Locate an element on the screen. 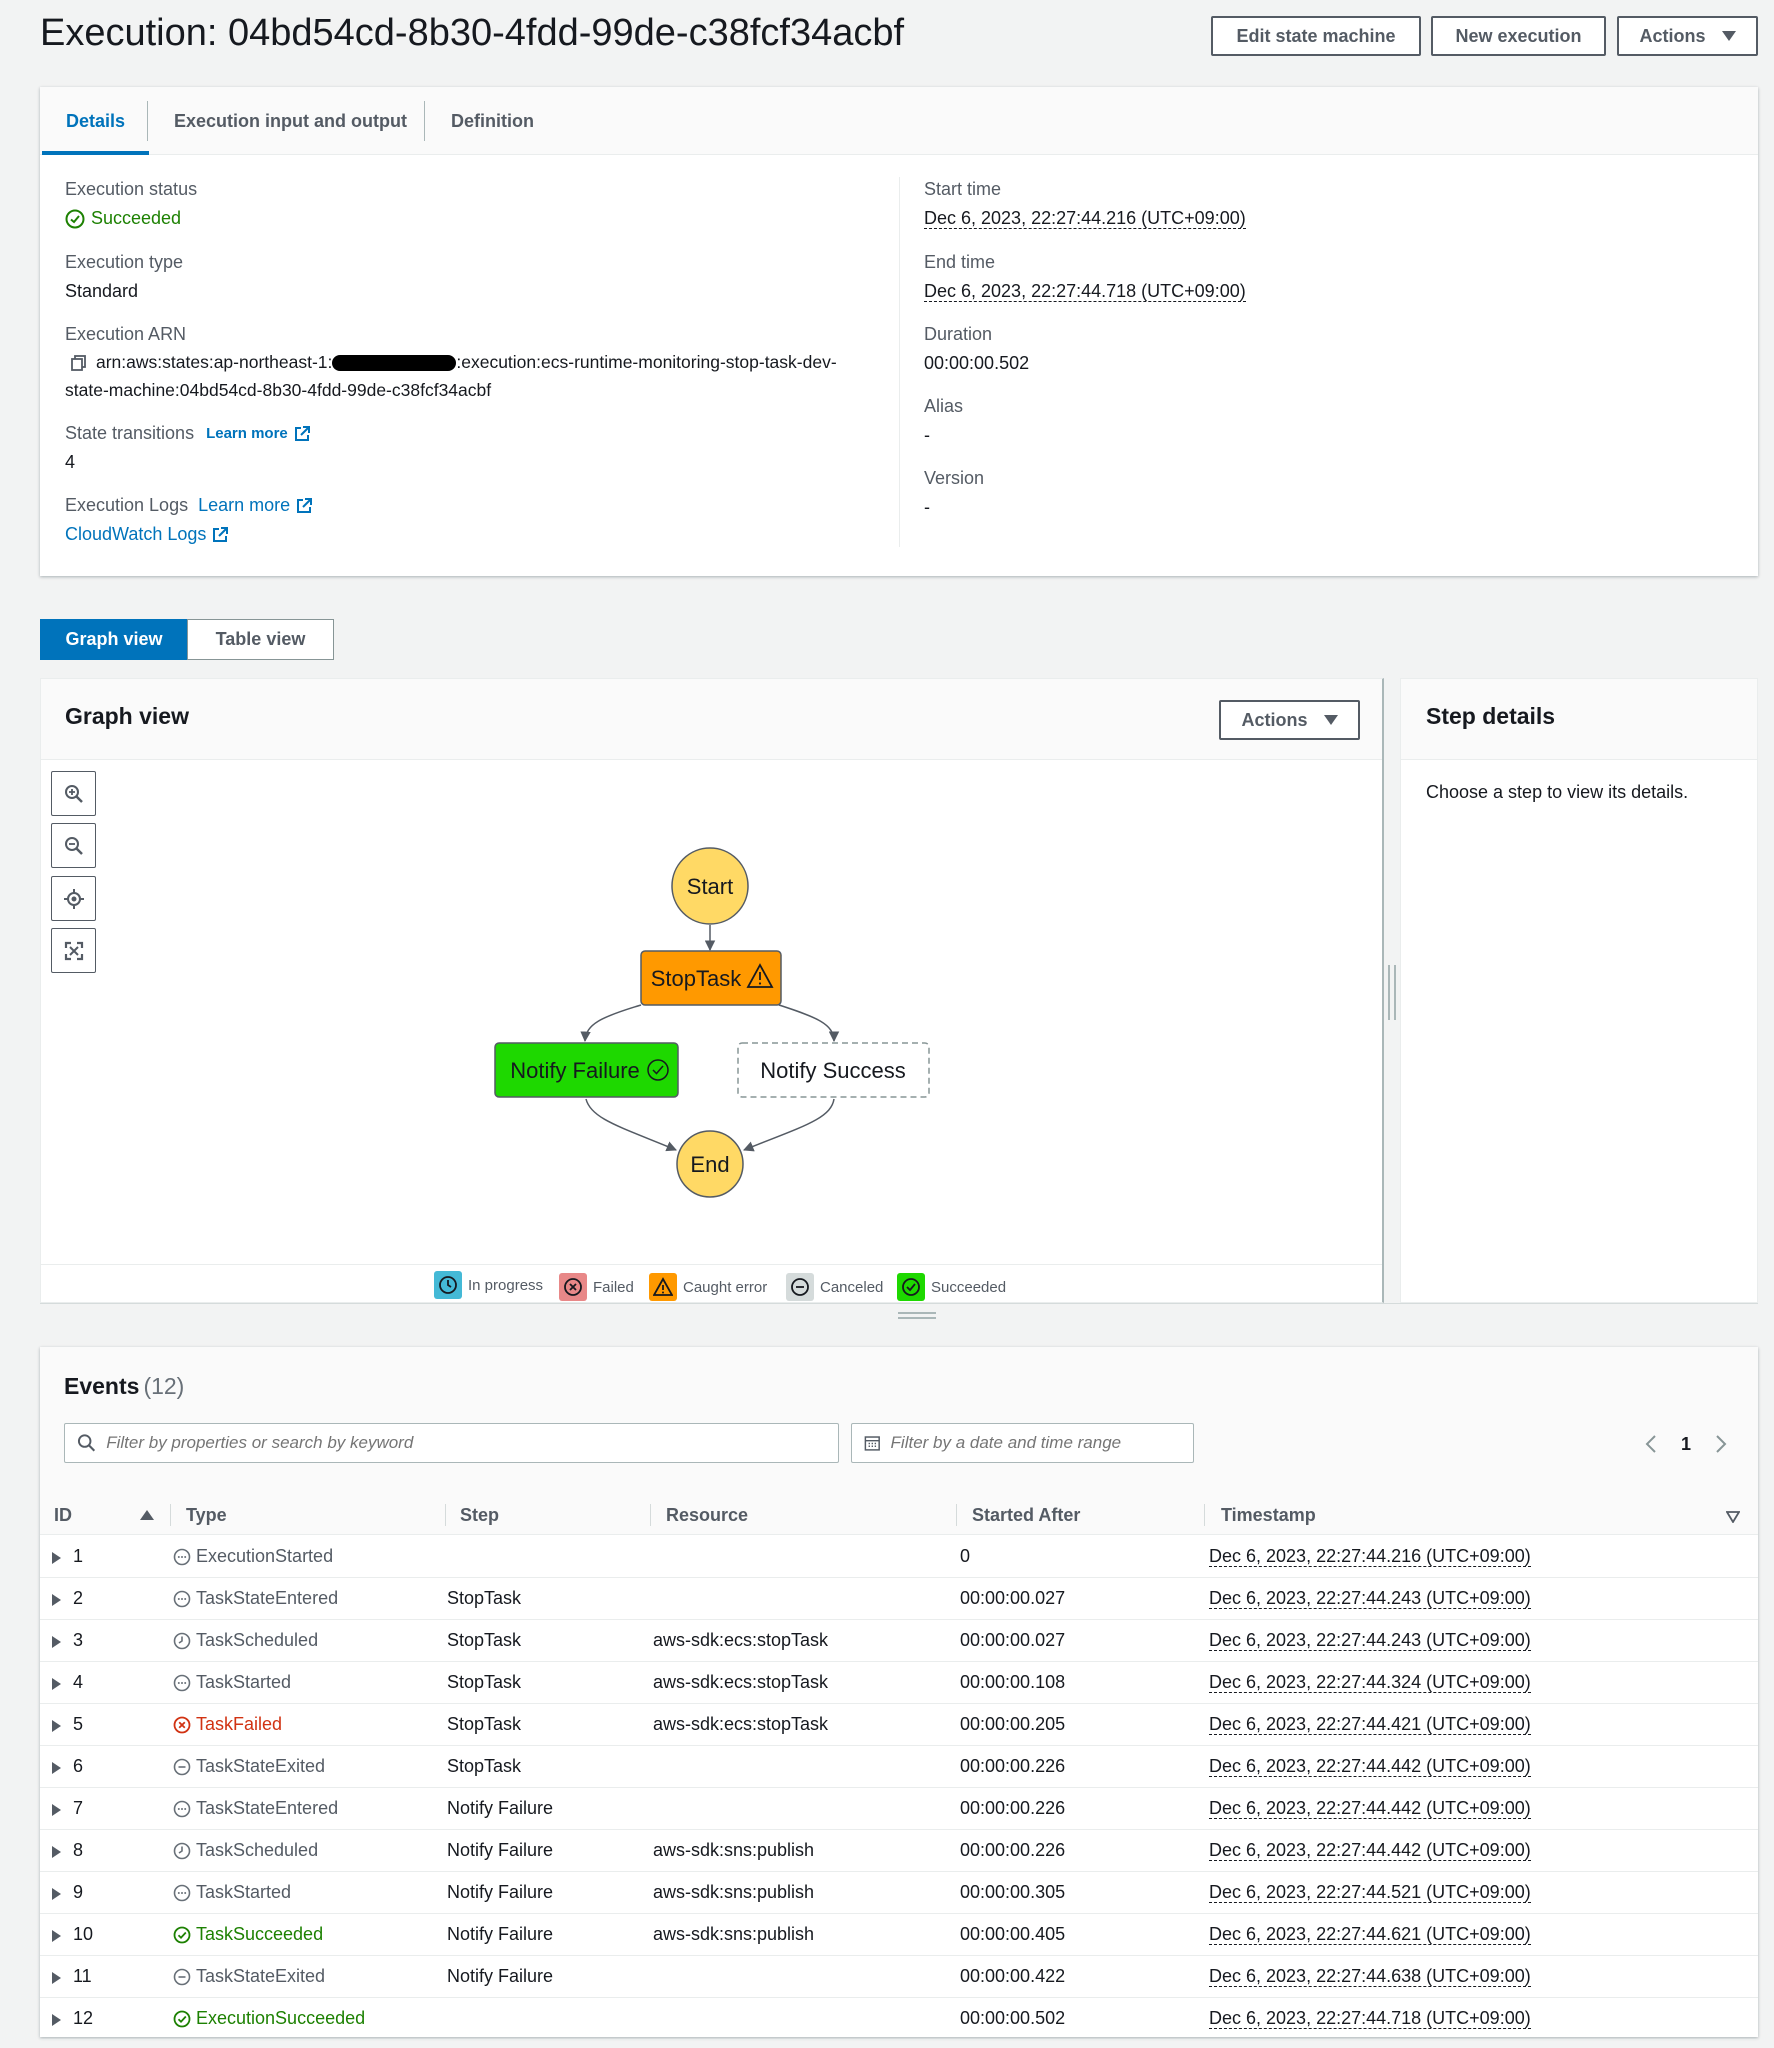 The image size is (1774, 2048). cell-timestamp: Dec 6, 2023, 22:27:44.521 (UTC+09:00) is located at coordinates (1370, 1892).